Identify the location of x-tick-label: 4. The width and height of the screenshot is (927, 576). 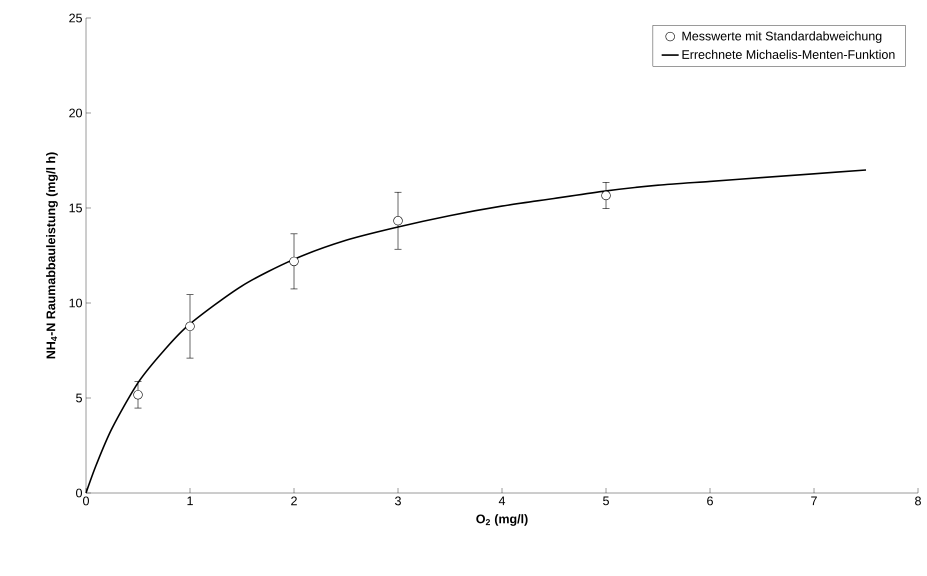
(502, 501).